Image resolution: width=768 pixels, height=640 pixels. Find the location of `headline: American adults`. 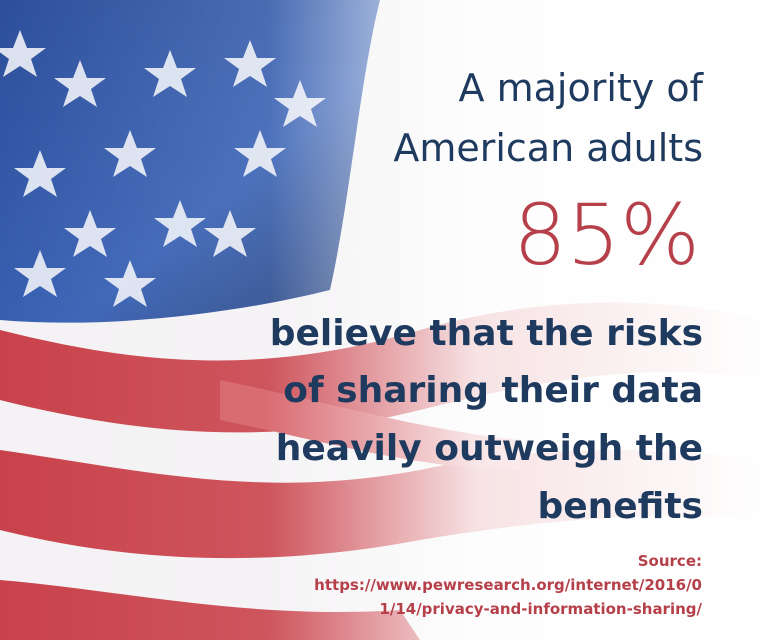

headline: American adults is located at coordinates (548, 148).